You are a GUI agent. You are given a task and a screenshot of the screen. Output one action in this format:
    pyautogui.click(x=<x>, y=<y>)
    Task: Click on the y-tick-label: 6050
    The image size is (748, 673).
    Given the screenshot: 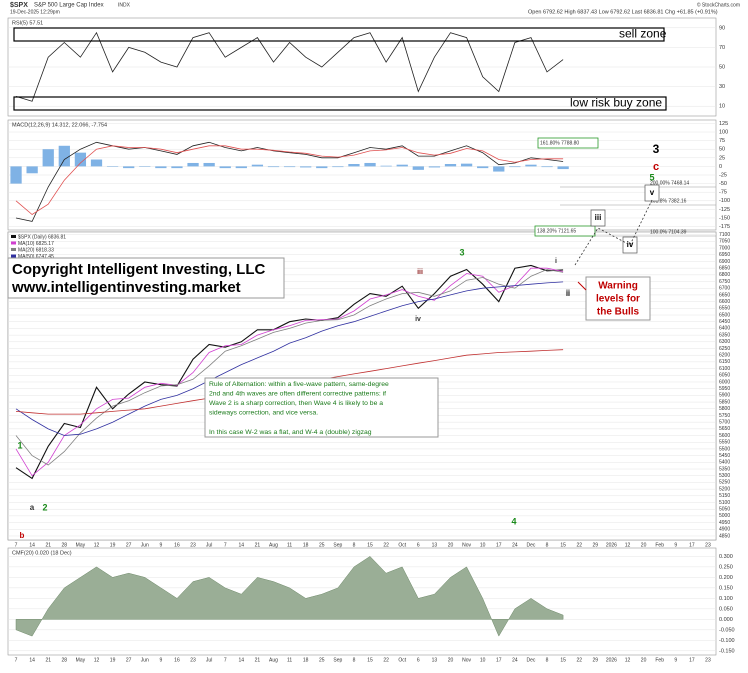 What is the action you would take?
    pyautogui.click(x=724, y=376)
    